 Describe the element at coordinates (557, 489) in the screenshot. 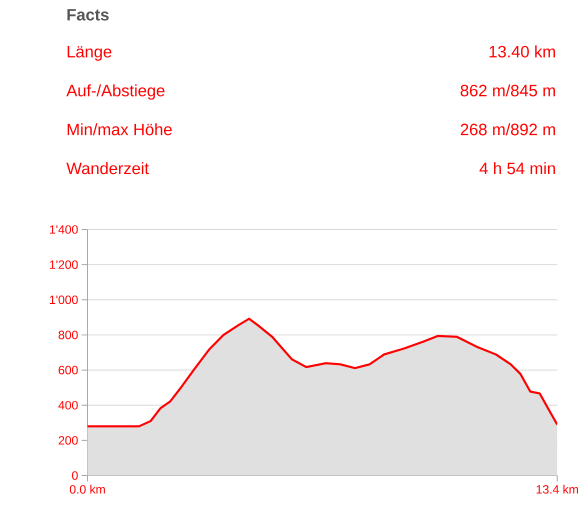

I see `x-tick-label: 13.4 km` at that location.